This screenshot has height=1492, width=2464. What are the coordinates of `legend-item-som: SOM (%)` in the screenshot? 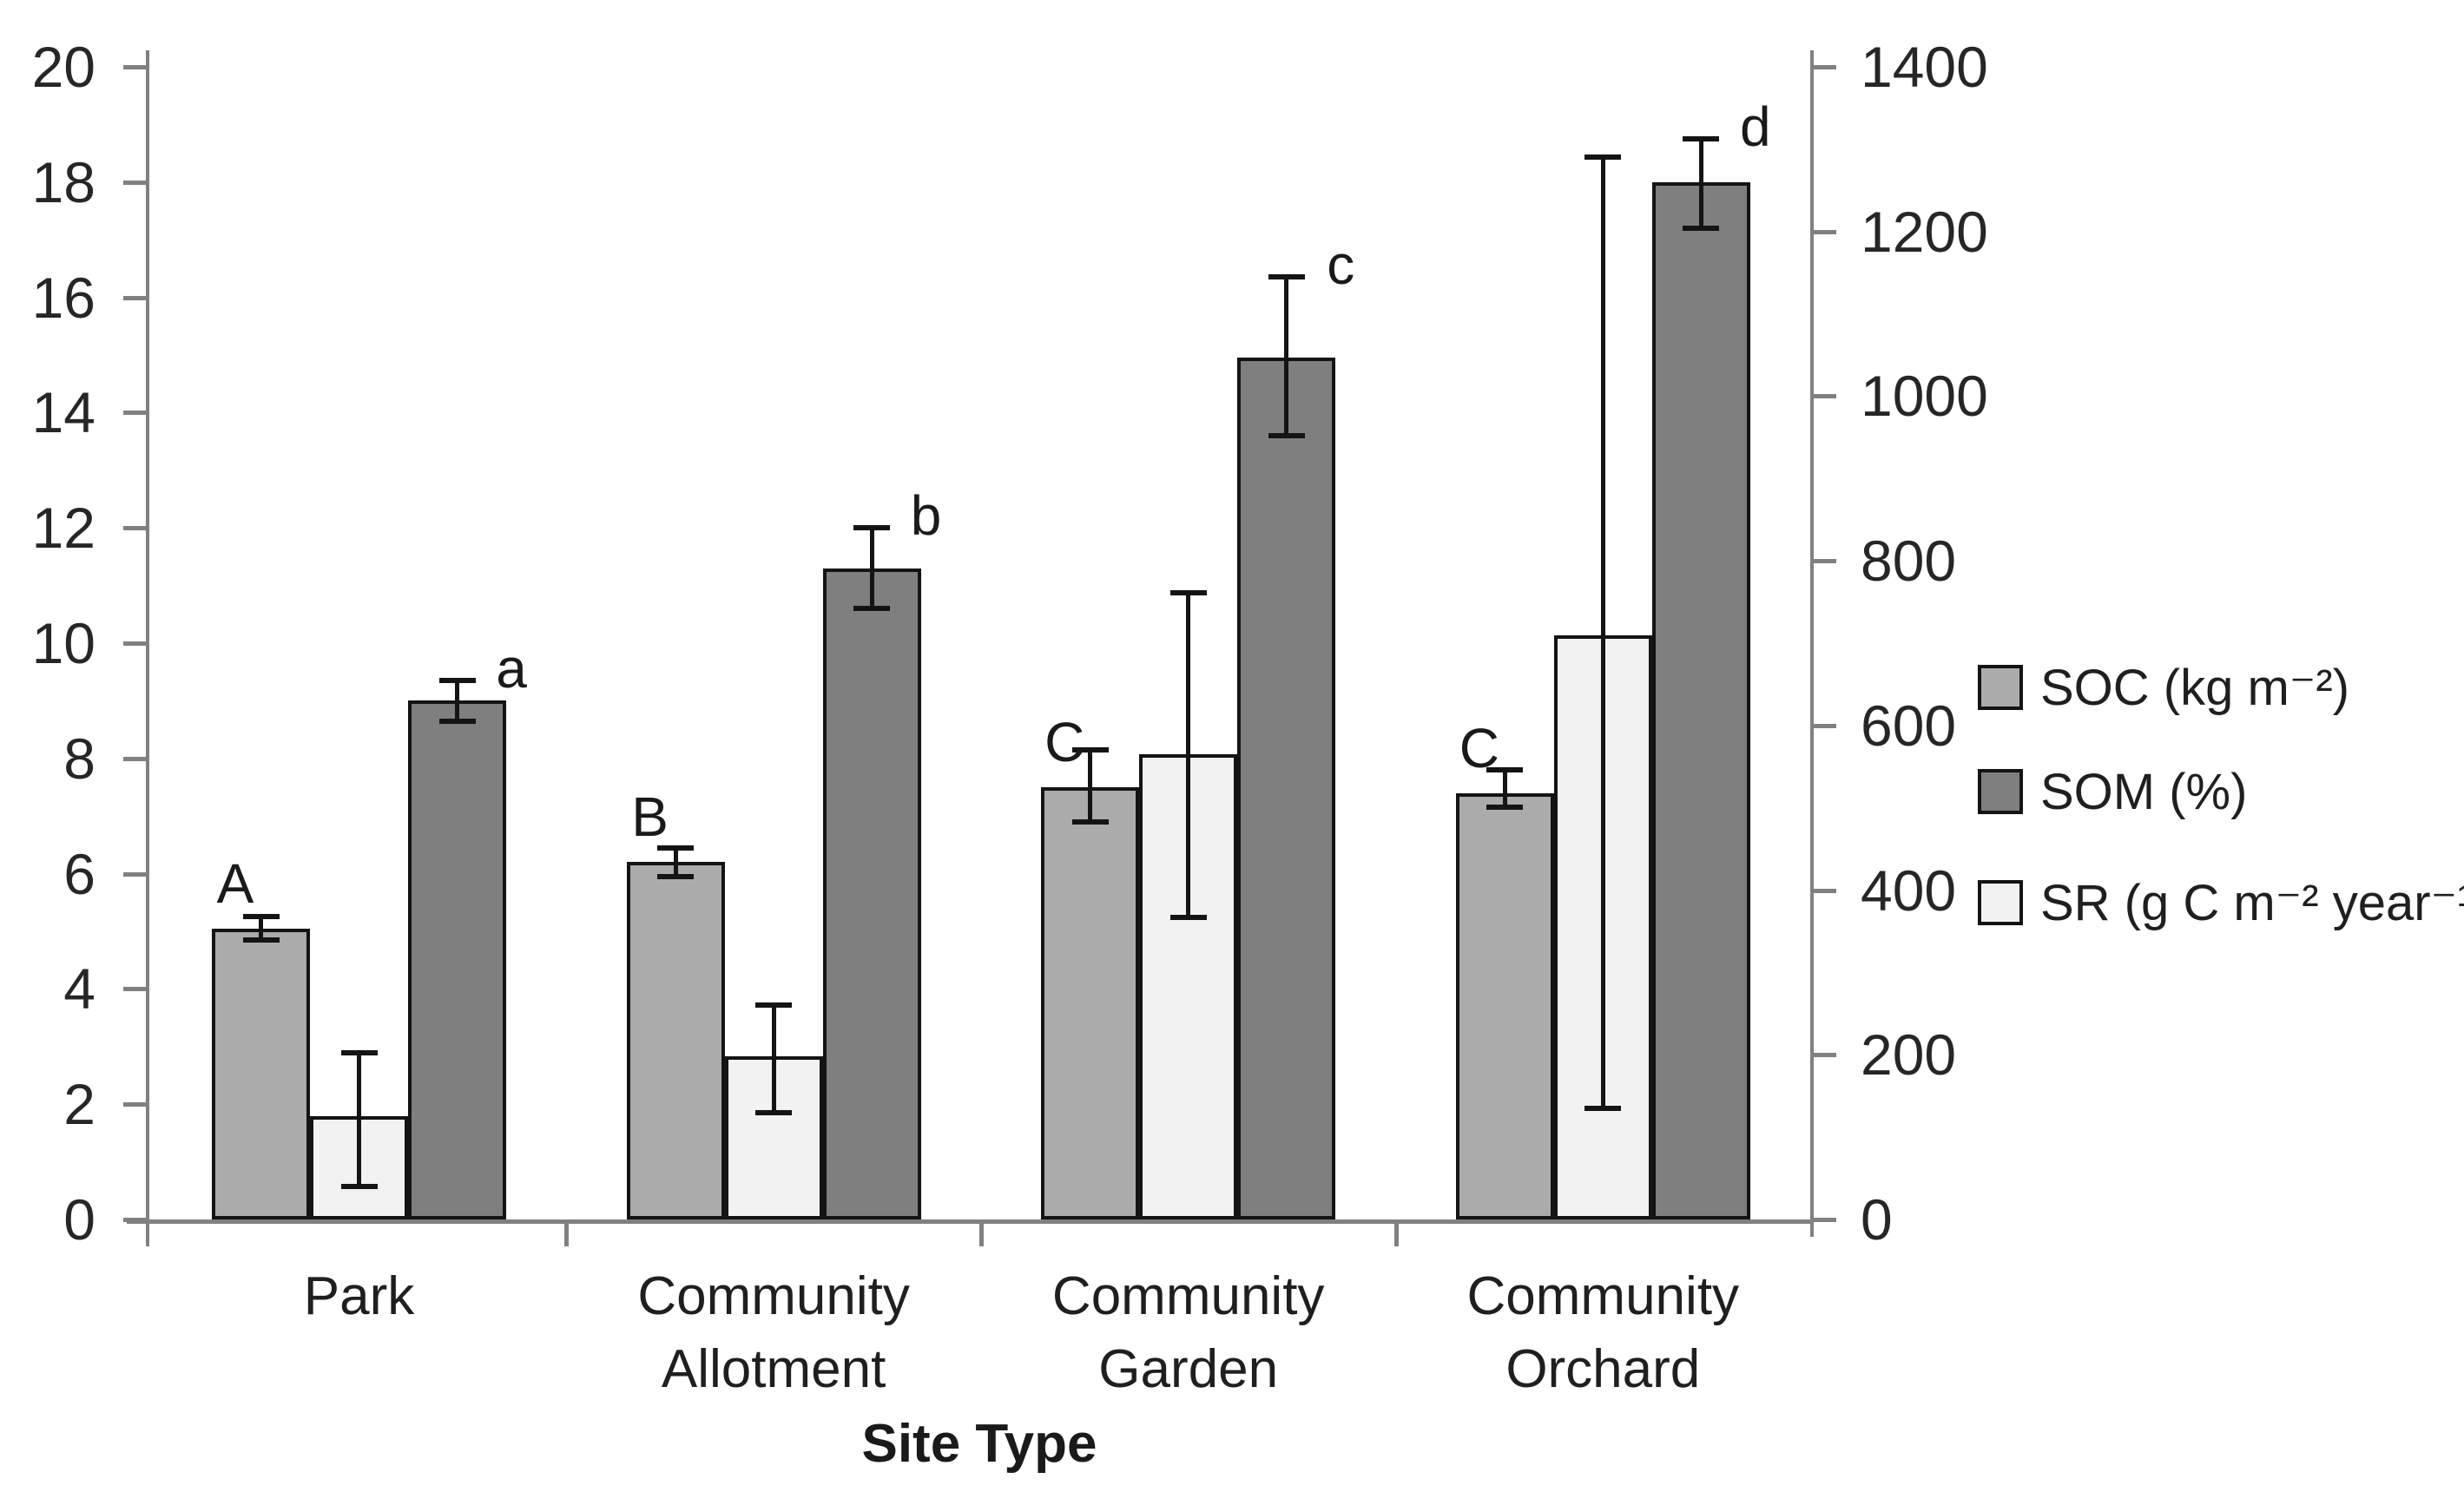 It's located at (2112, 792).